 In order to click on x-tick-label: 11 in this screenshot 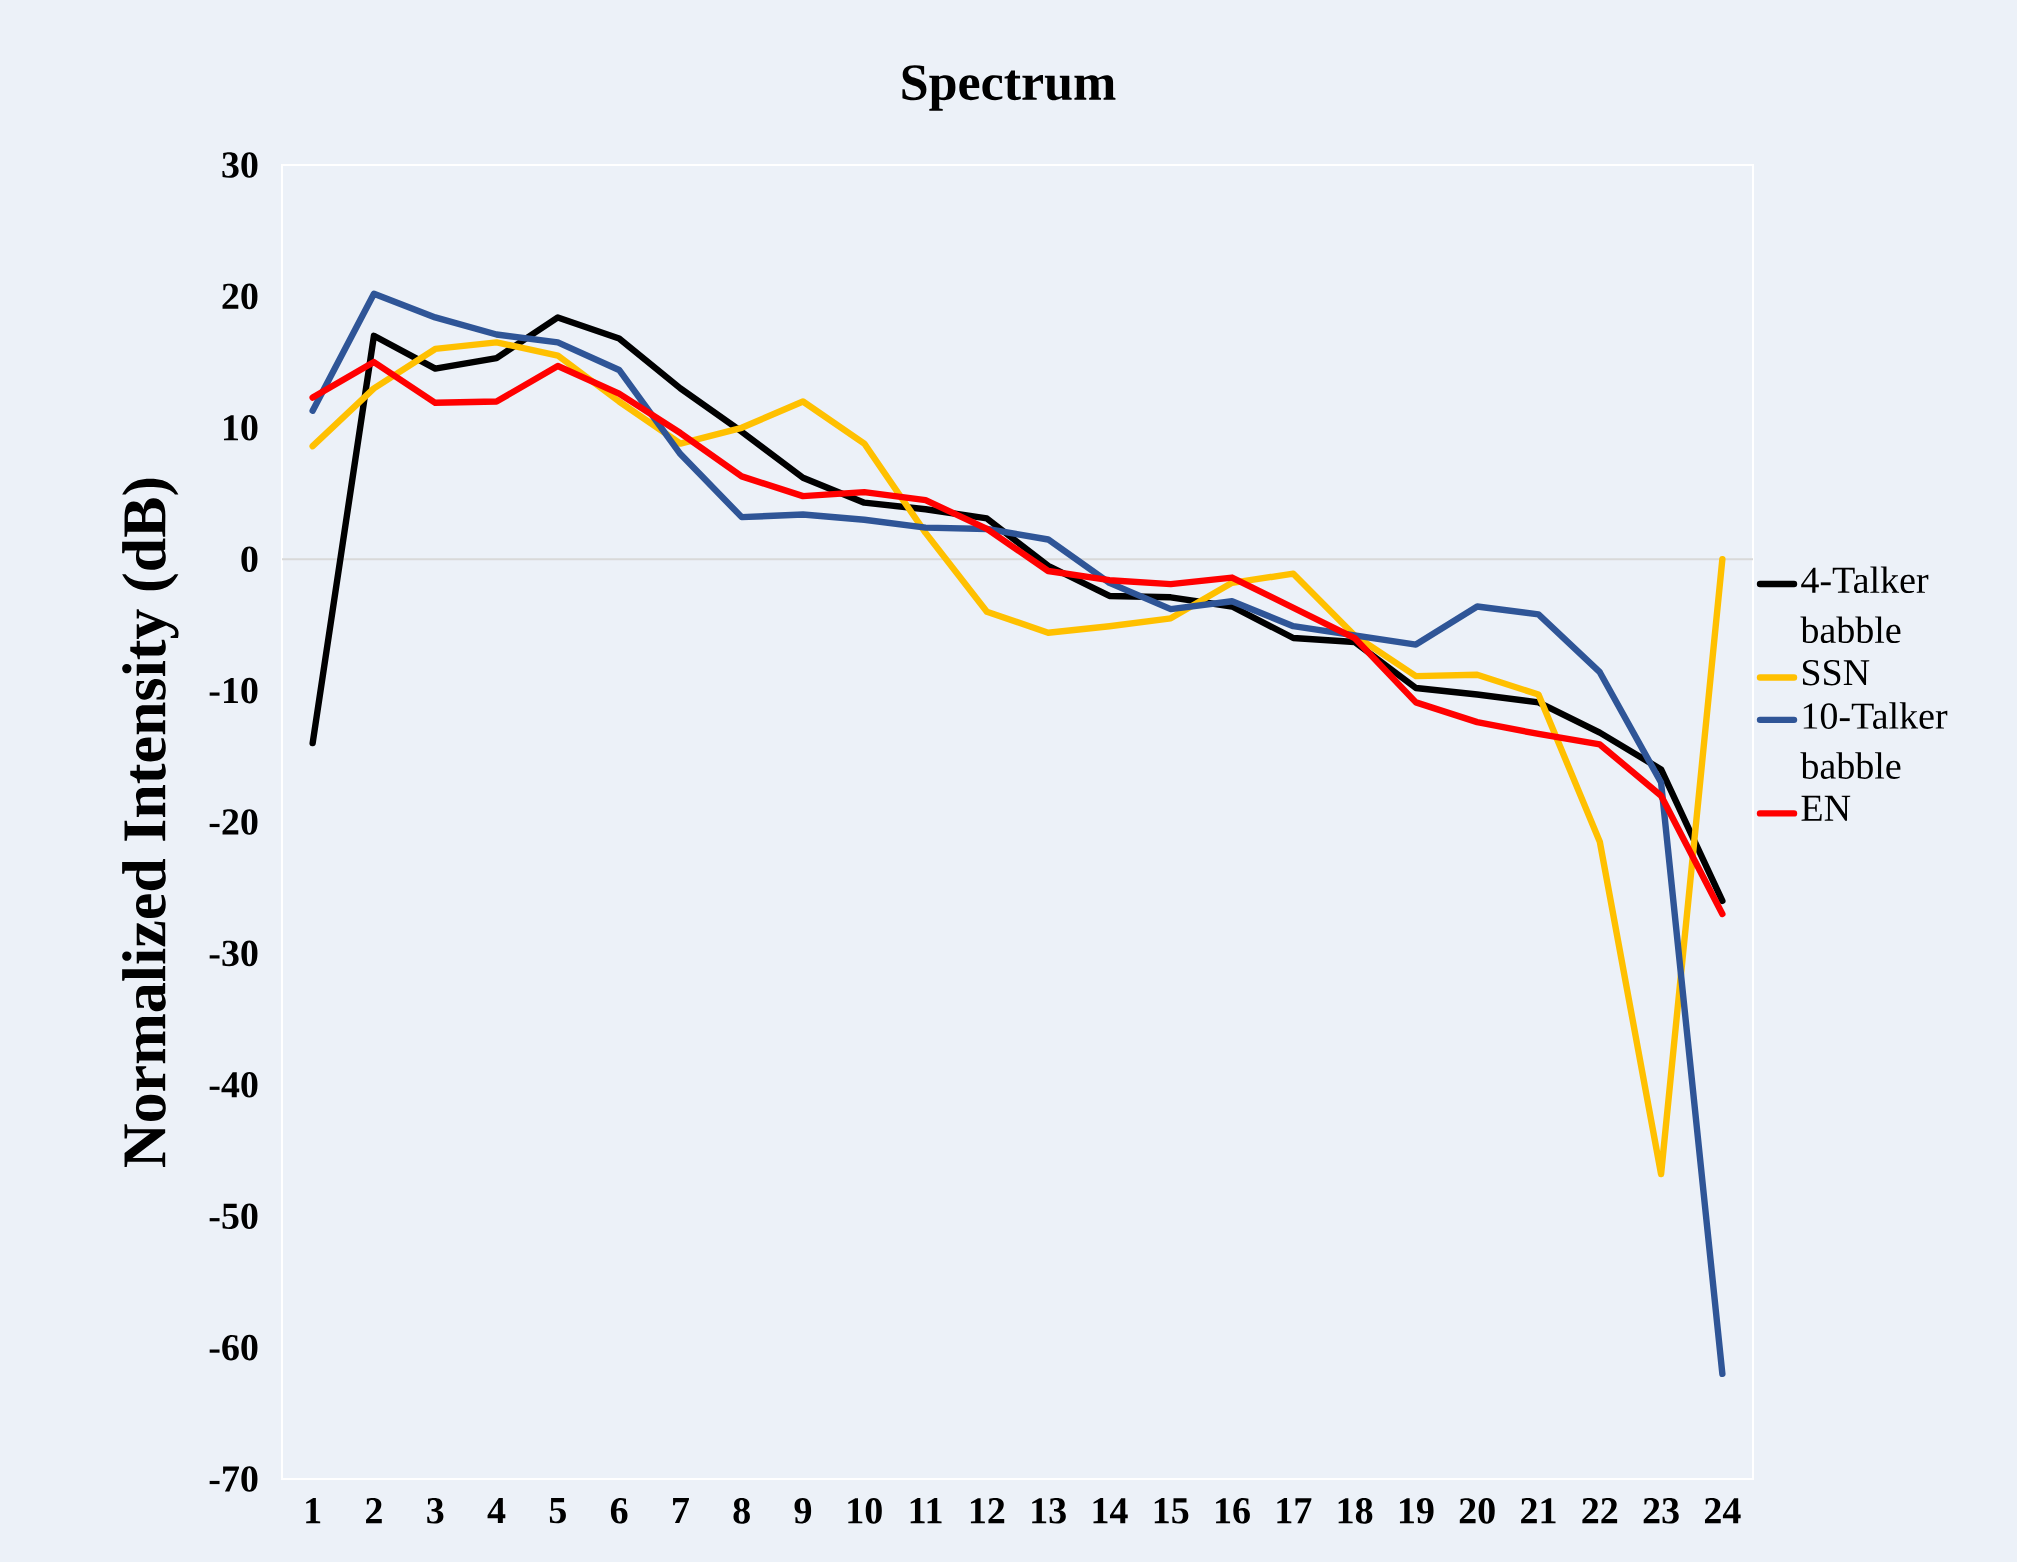, I will do `click(926, 1511)`.